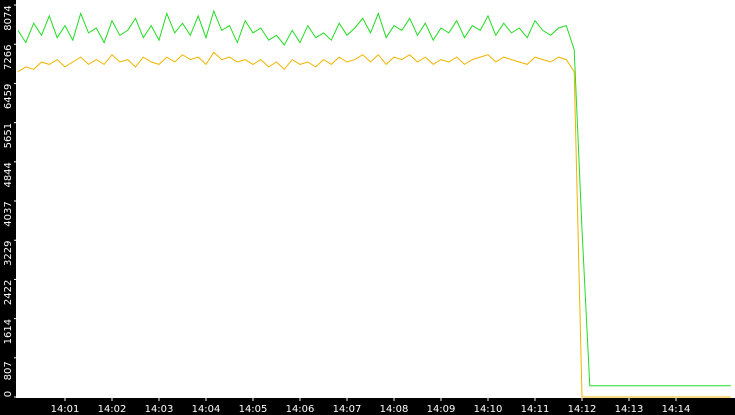 Image resolution: width=735 pixels, height=415 pixels. Describe the element at coordinates (394, 409) in the screenshot. I see `x-tick-label: 14:08` at that location.